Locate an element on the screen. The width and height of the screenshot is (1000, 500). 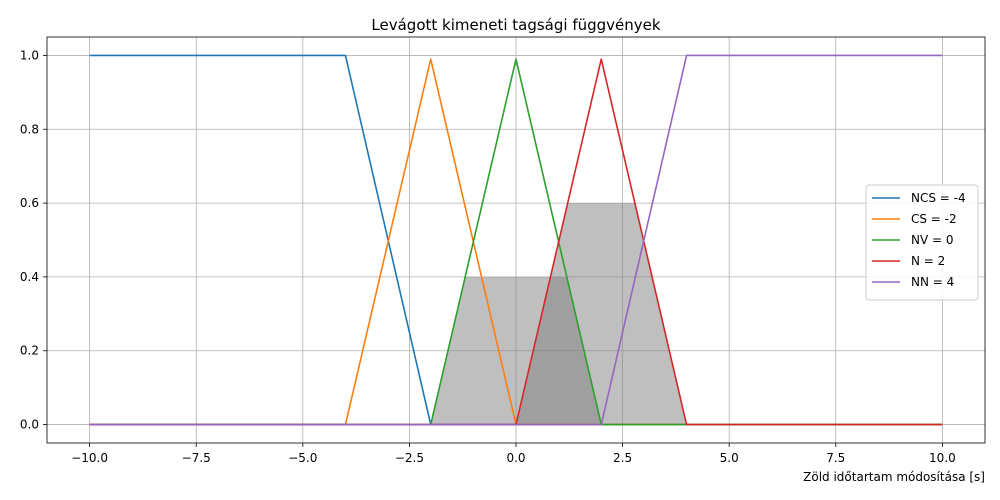
x-axis-label: Zöld időtartam módosítása [s] is located at coordinates (894, 477).